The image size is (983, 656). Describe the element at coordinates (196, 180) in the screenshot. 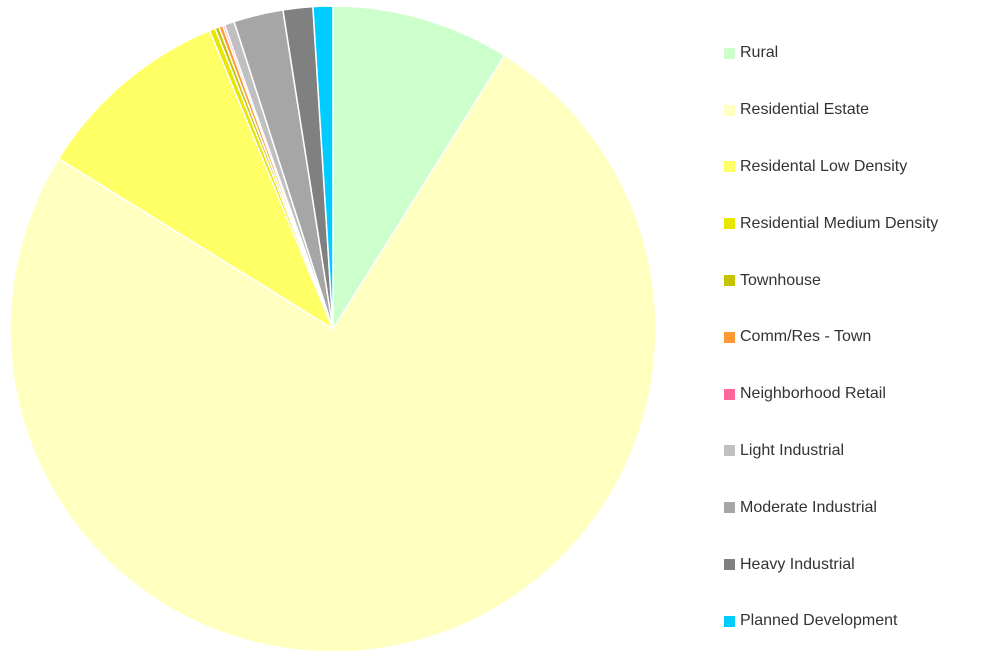

I see `pie-slice-residental-low-density` at that location.